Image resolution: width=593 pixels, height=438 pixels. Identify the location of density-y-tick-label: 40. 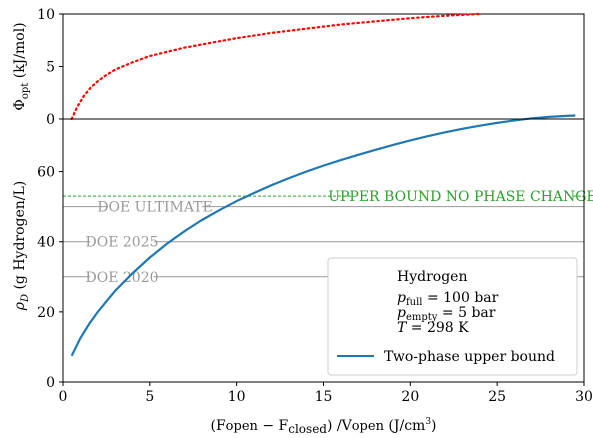
(46, 243).